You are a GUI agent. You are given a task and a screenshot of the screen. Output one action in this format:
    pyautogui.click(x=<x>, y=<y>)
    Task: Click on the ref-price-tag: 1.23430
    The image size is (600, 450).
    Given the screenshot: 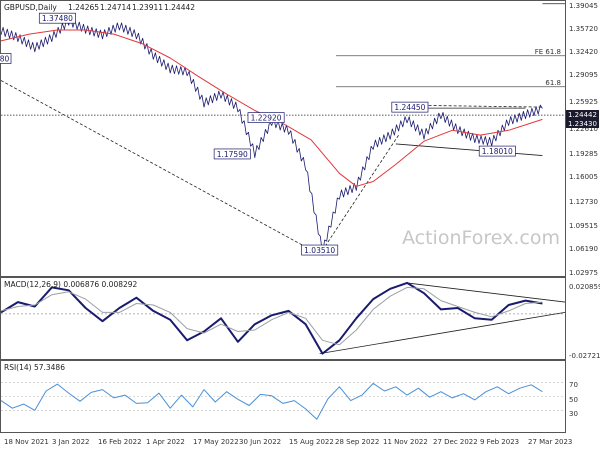 What is the action you would take?
    pyautogui.click(x=582, y=124)
    